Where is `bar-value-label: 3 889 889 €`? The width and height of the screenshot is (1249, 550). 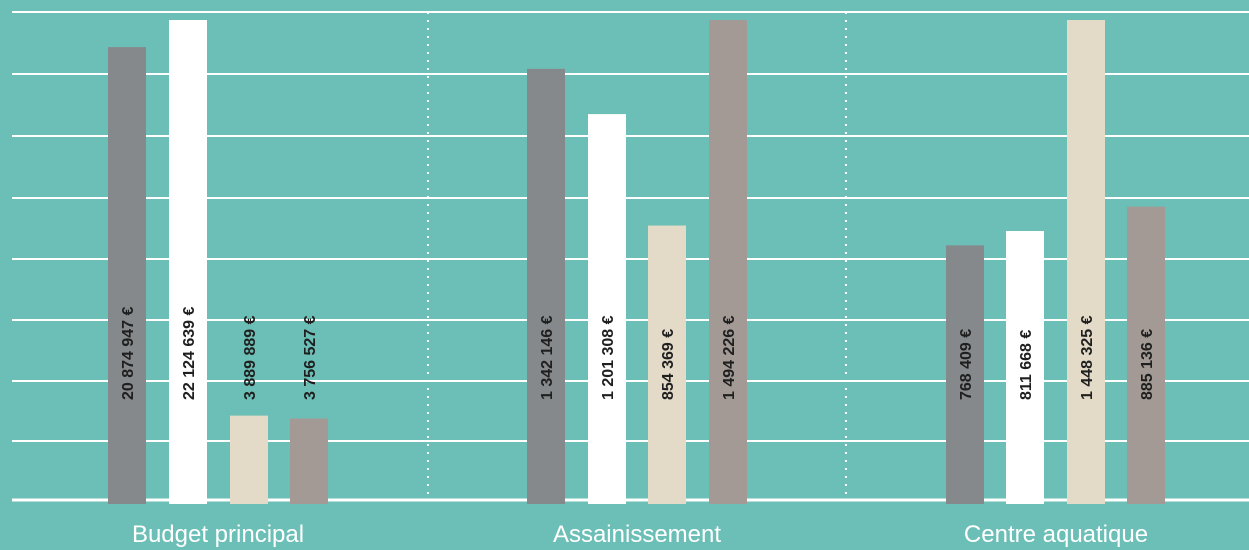 bar-value-label: 3 889 889 € is located at coordinates (250, 357).